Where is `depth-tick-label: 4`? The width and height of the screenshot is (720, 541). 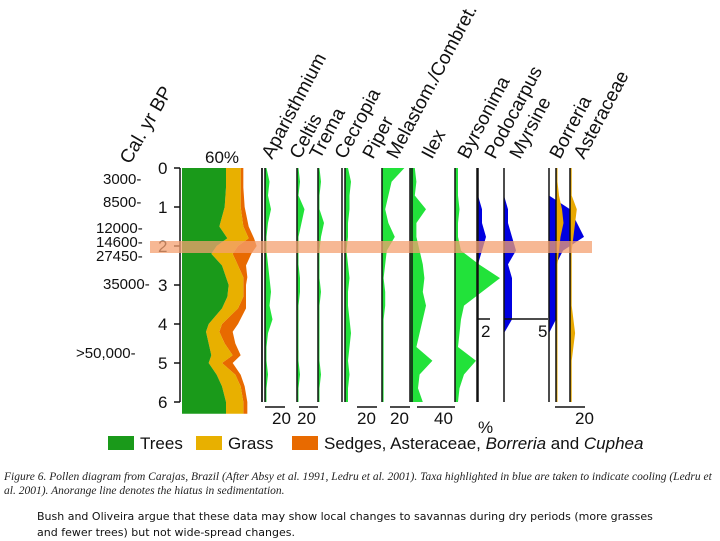 depth-tick-label: 4 is located at coordinates (162, 324).